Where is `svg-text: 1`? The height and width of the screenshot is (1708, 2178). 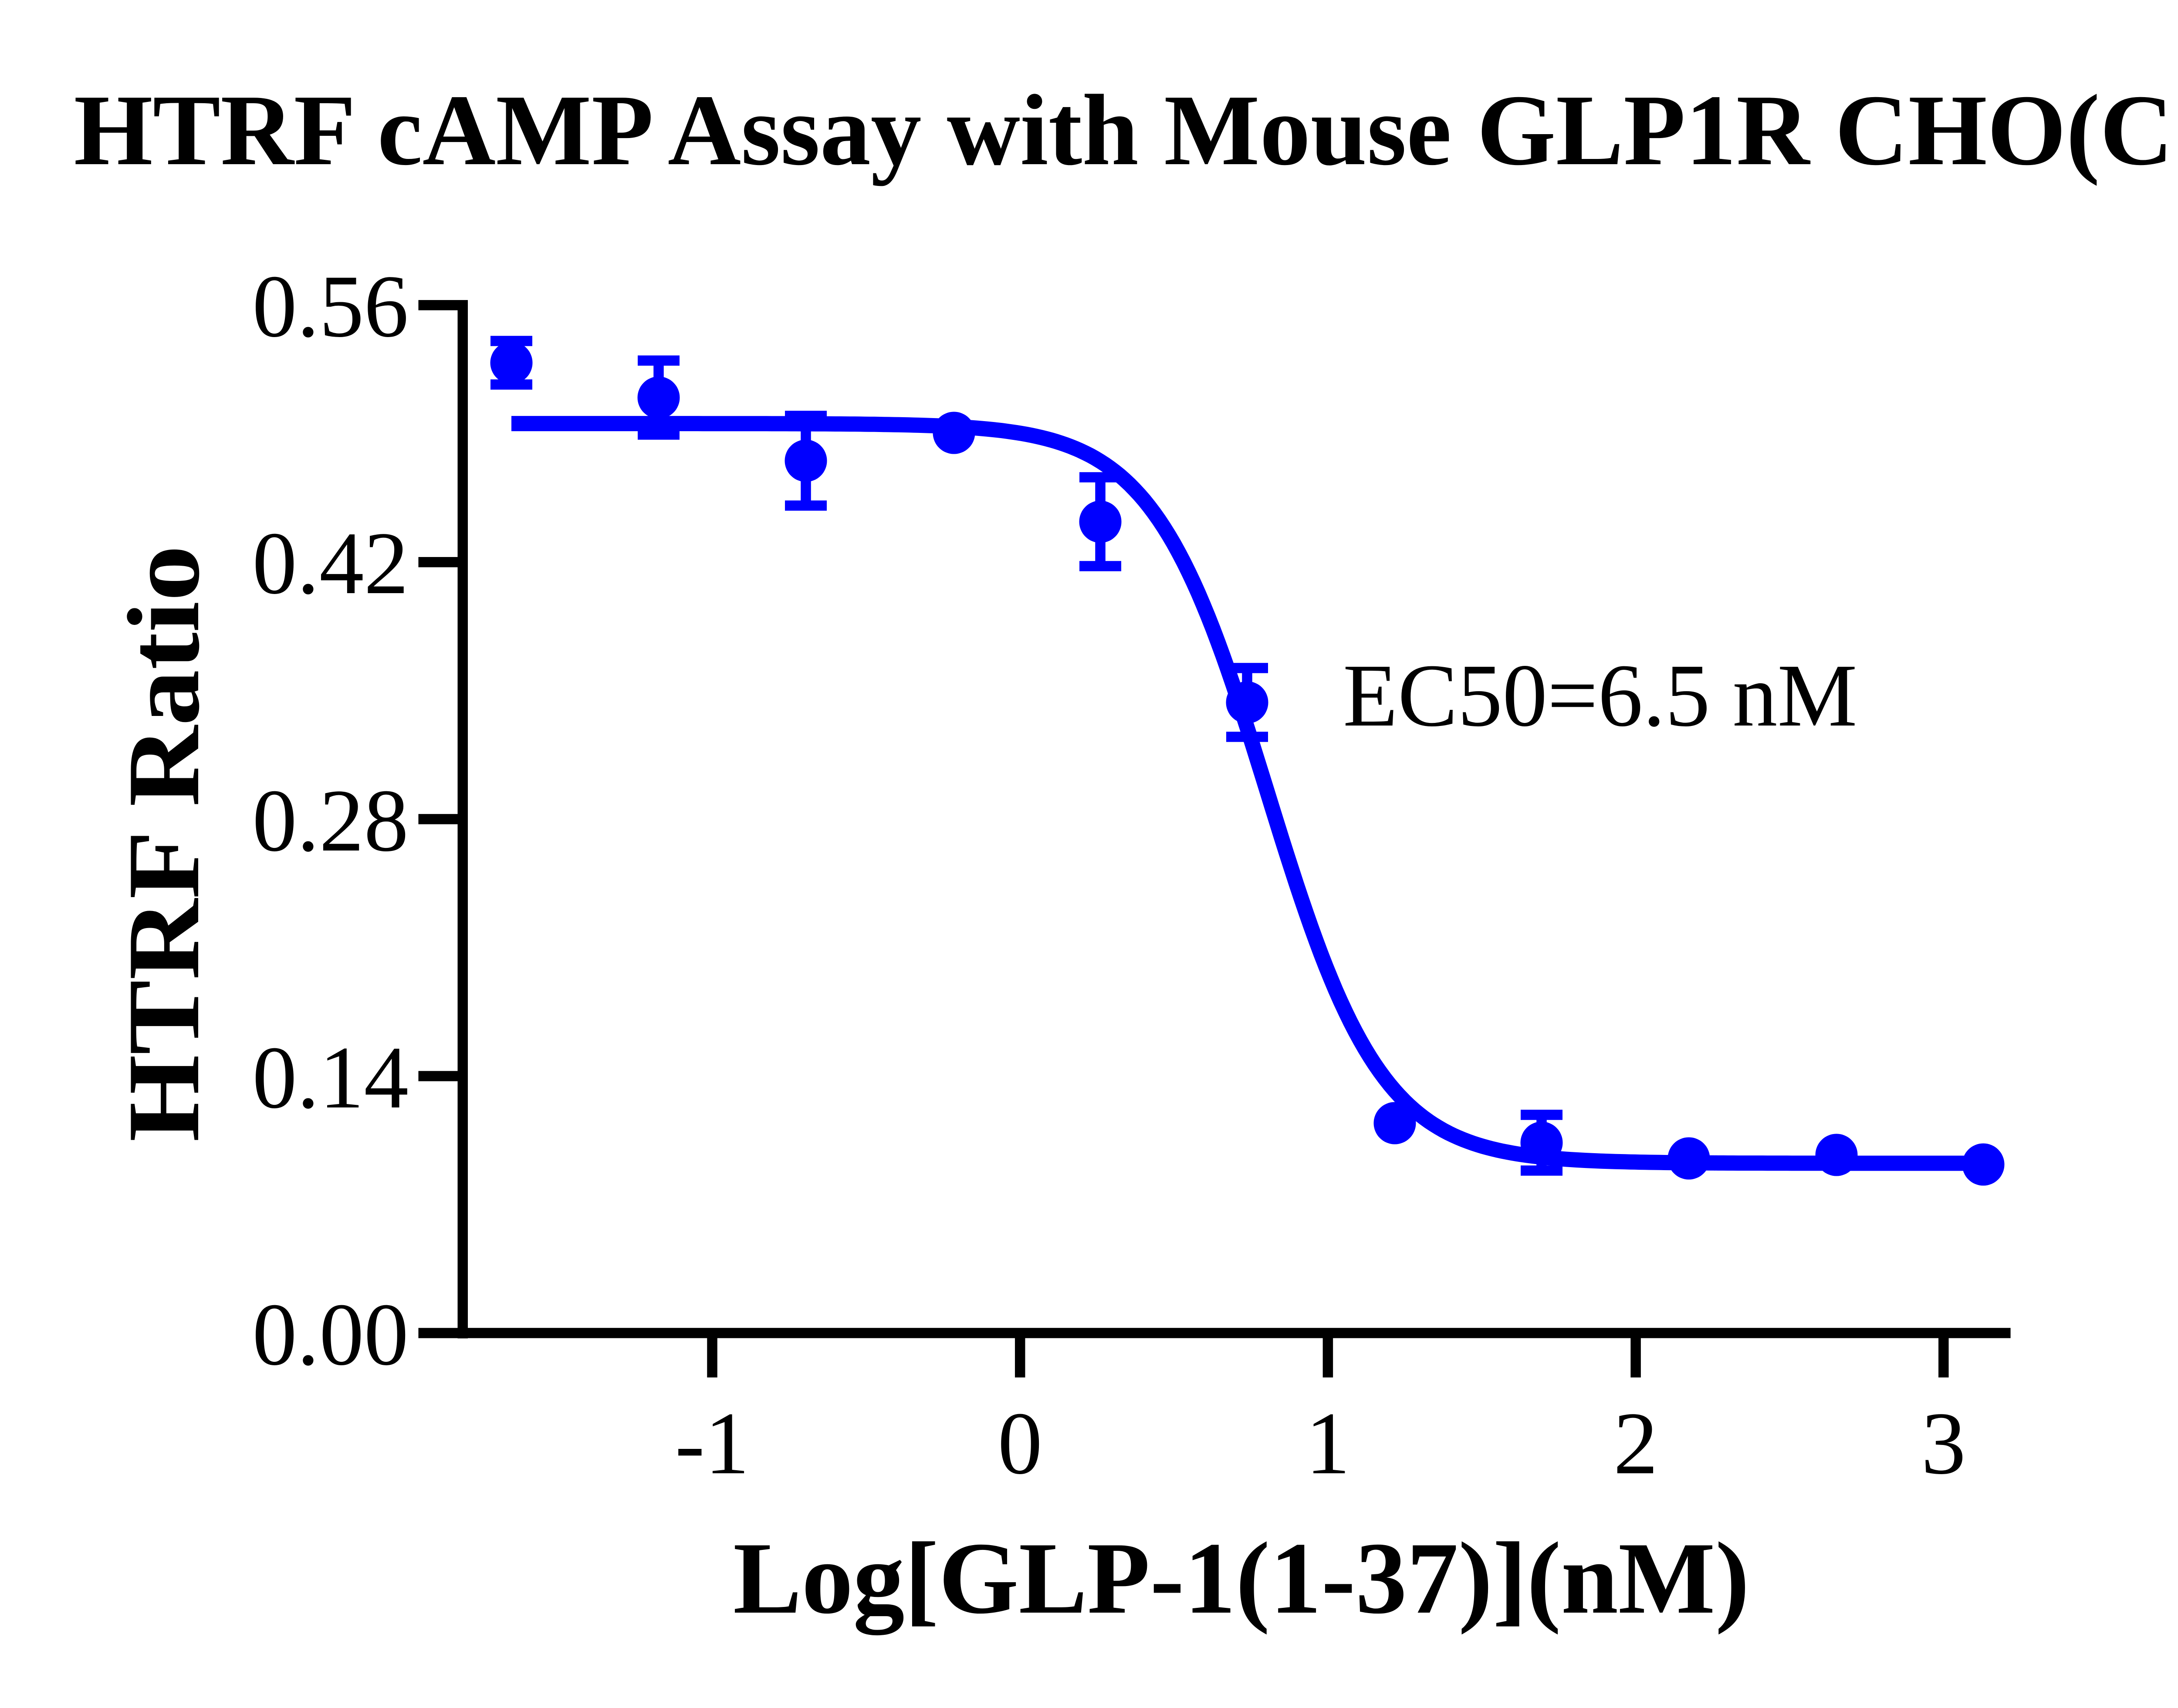
svg-text: 1 is located at coordinates (1327, 1443).